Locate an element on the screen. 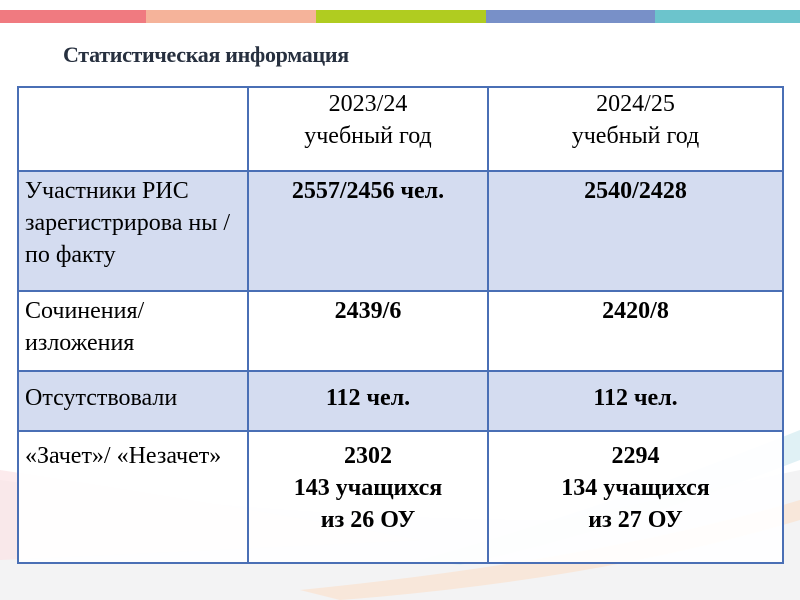  value-2023-24: 112 чел. is located at coordinates (368, 401).